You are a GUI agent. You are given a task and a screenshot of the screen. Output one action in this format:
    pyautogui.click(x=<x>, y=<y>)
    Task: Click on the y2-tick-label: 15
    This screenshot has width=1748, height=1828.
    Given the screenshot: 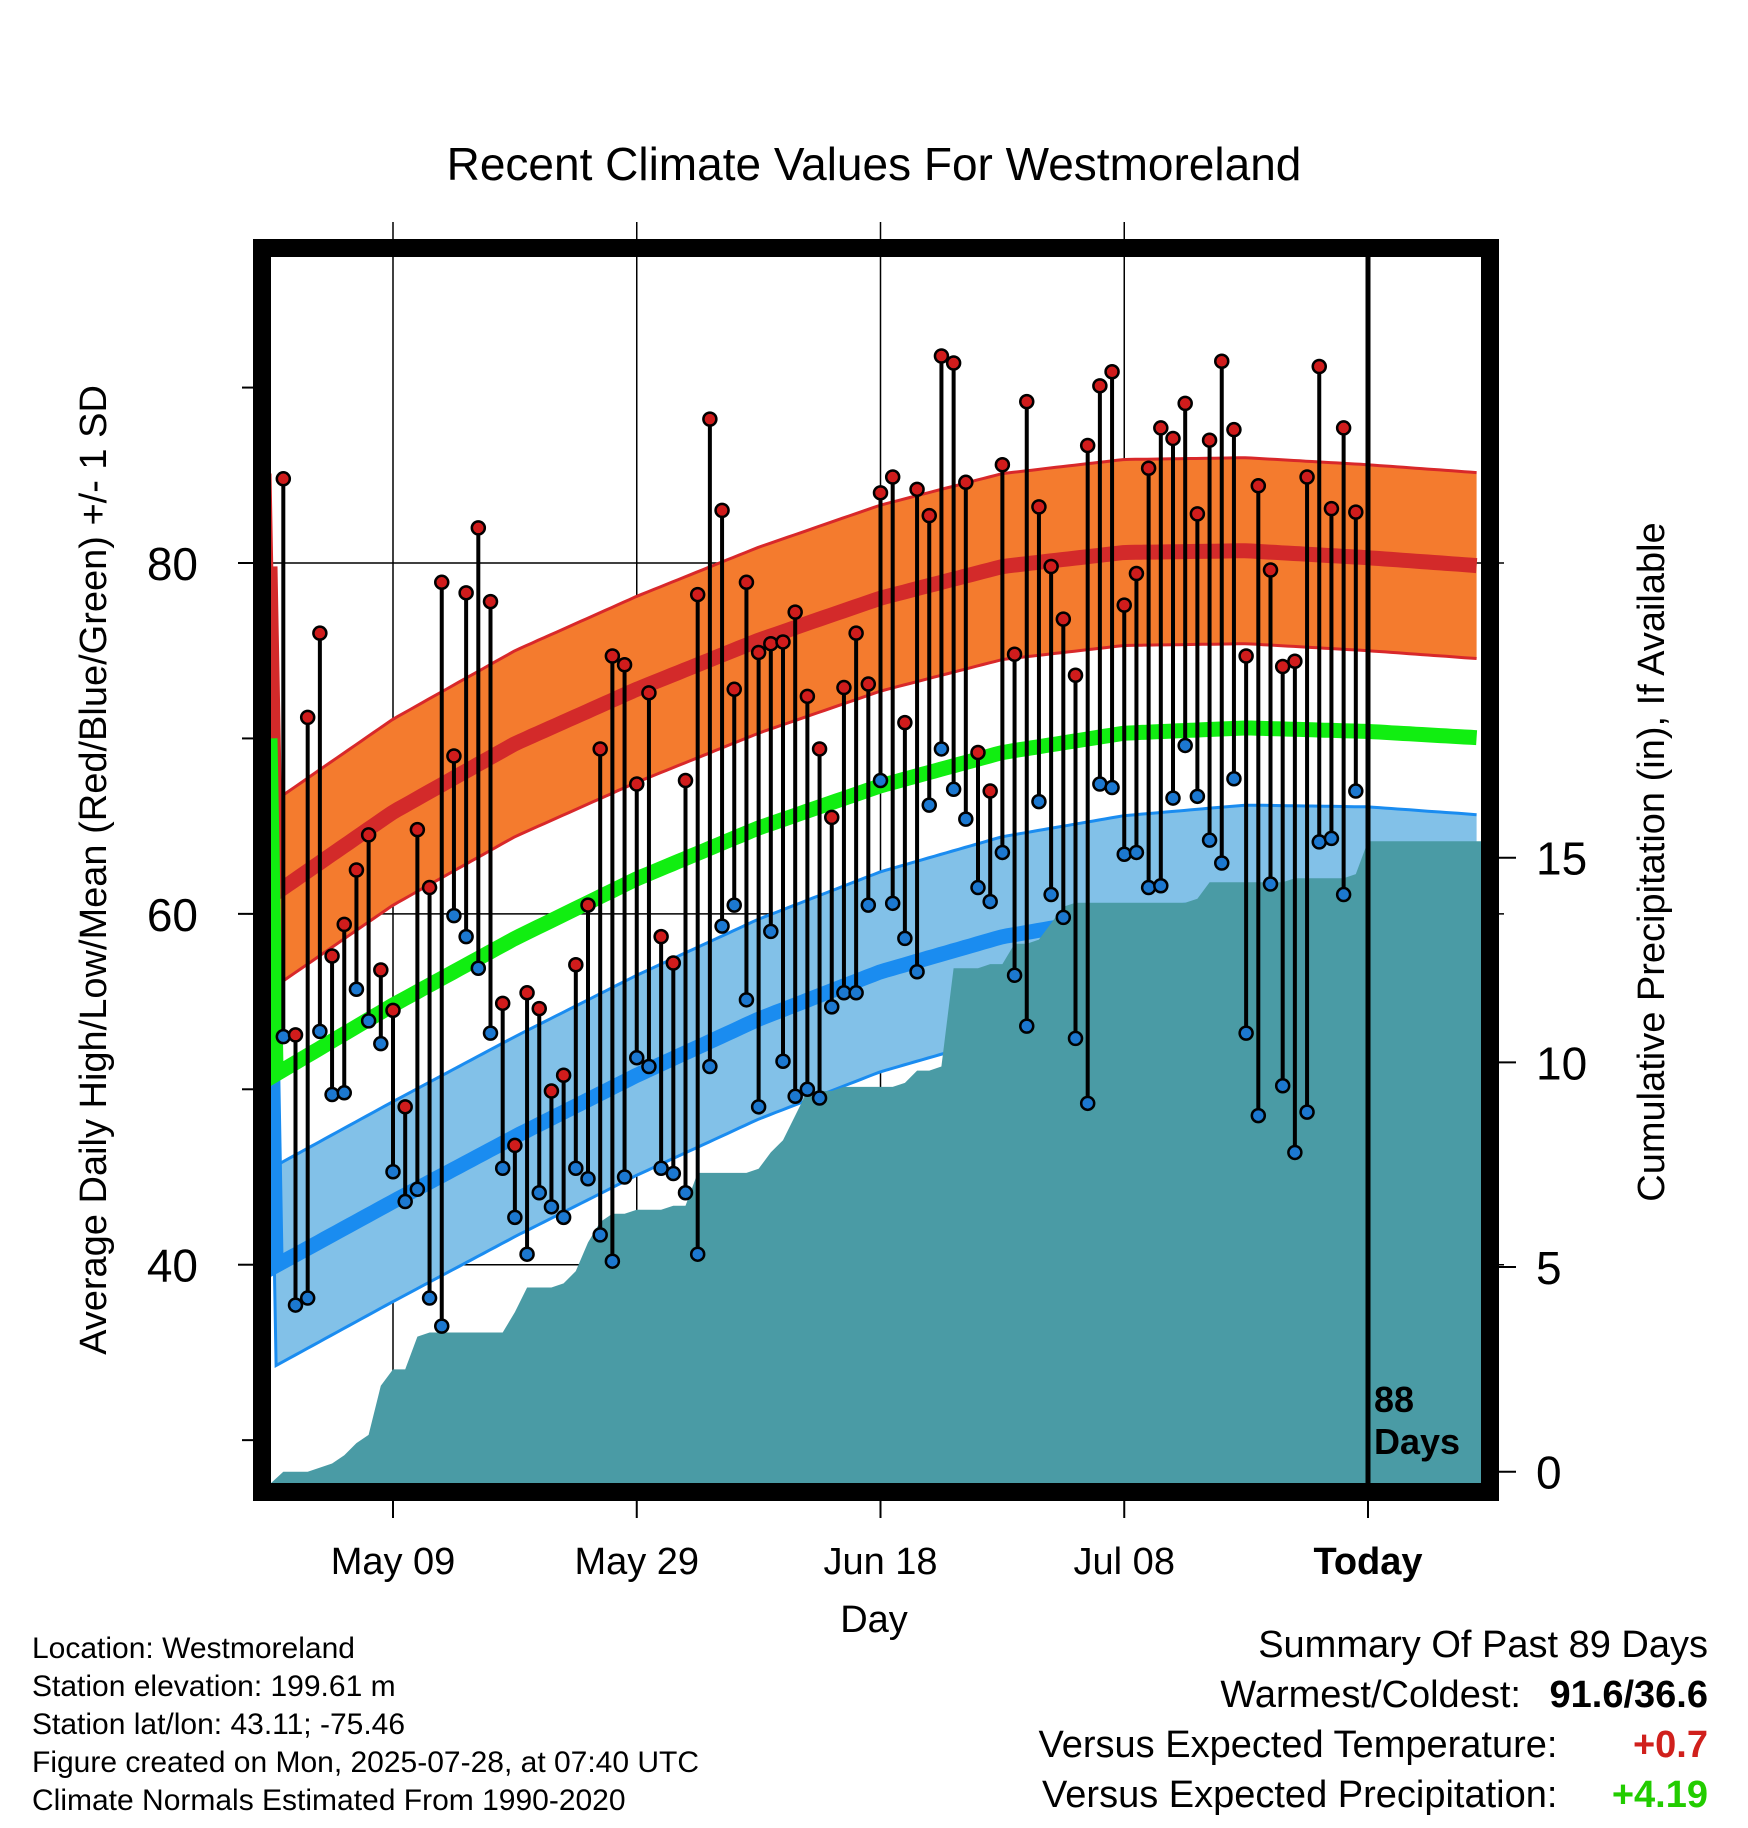 What is the action you would take?
    pyautogui.click(x=1561, y=859)
    